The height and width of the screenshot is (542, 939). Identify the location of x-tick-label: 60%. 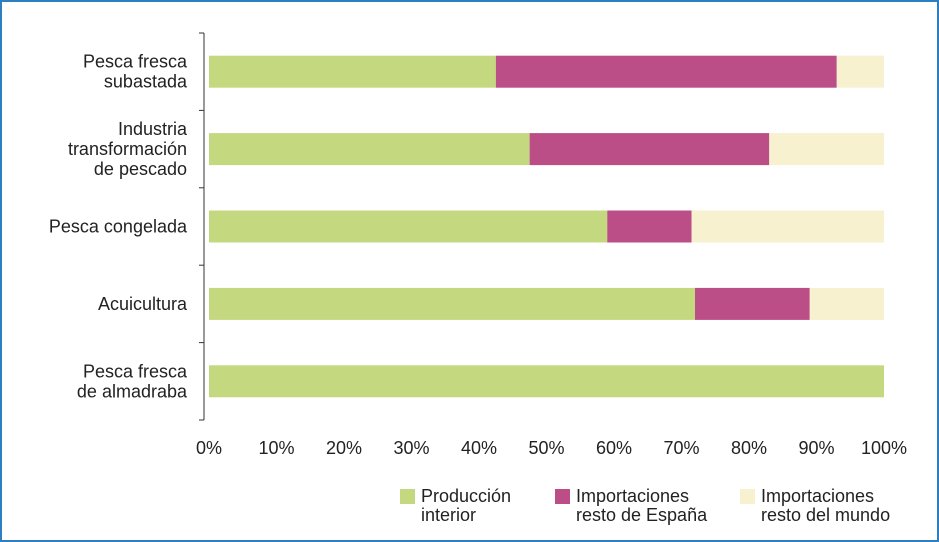
(614, 448).